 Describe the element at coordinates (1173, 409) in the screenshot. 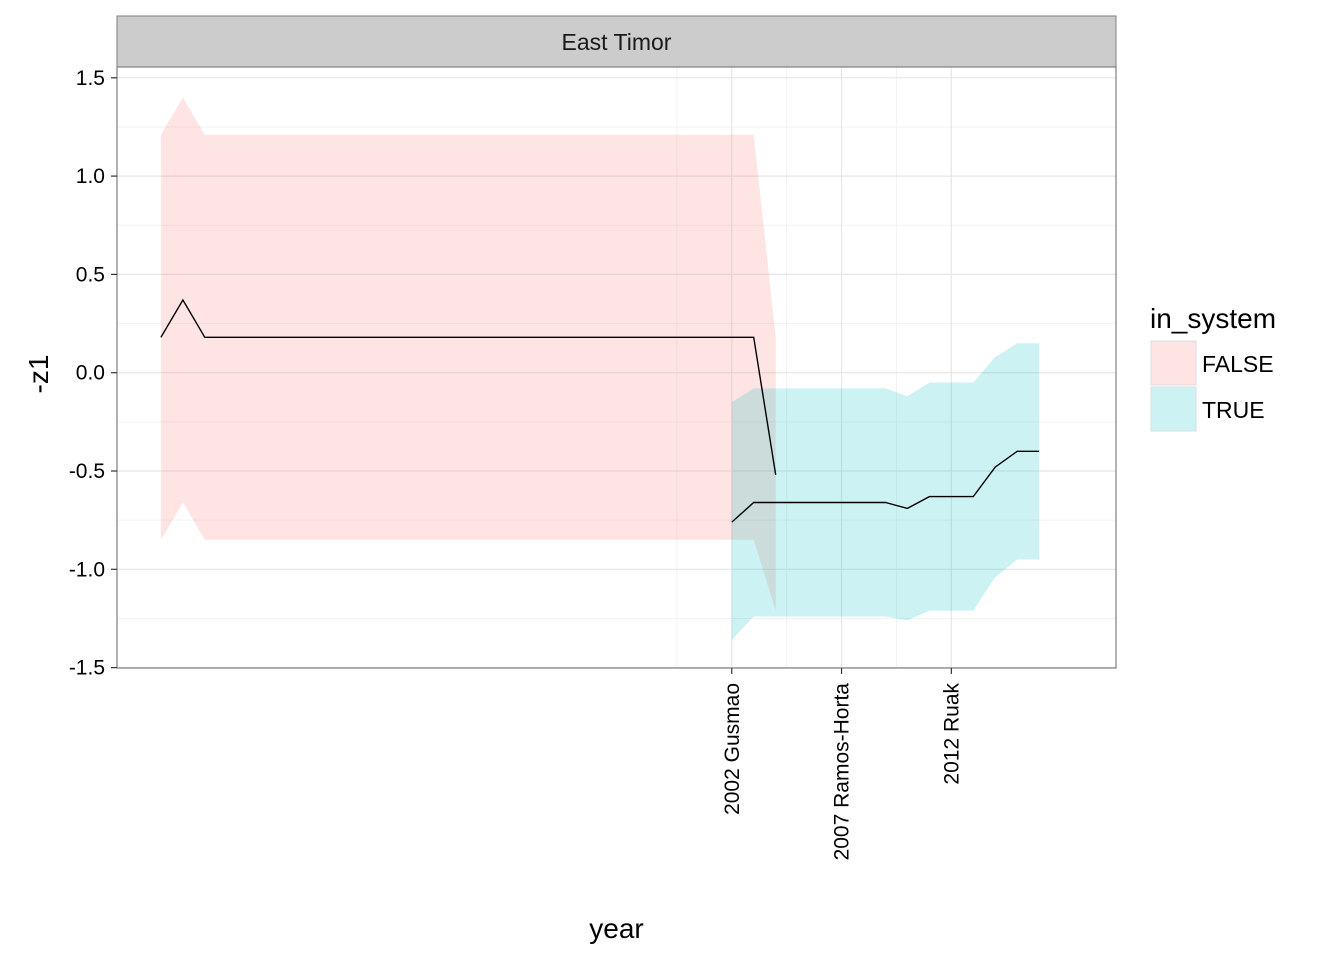

I see `legend-key-true` at that location.